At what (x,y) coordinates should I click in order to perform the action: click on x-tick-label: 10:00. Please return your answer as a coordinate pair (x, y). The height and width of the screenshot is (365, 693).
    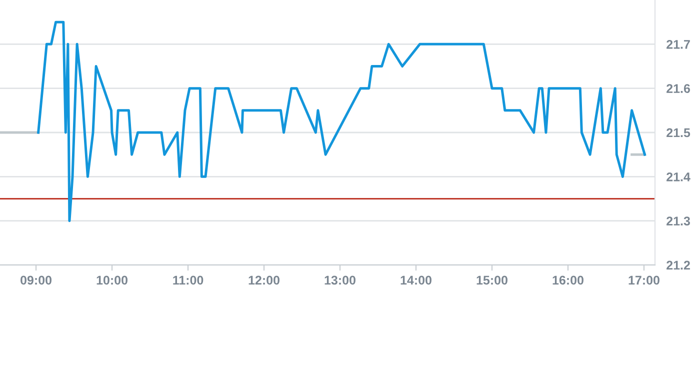
    Looking at the image, I should click on (112, 280).